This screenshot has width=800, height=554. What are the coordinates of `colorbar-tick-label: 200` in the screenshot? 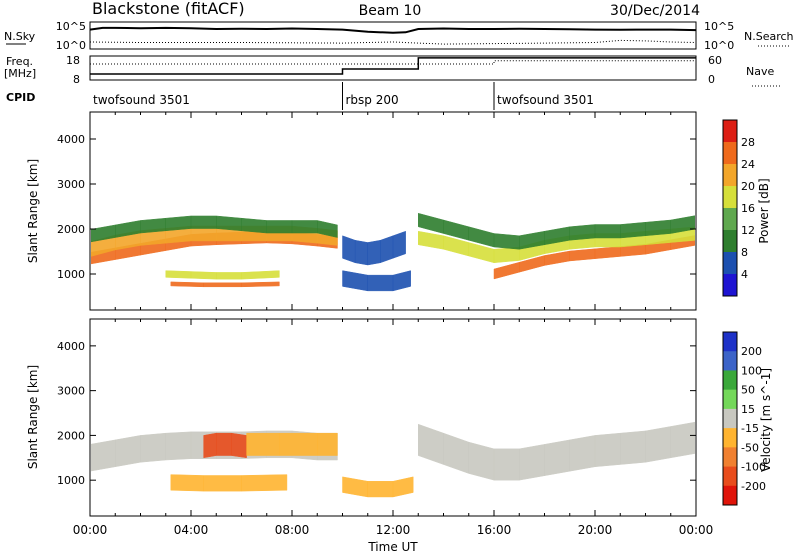 It's located at (751, 351).